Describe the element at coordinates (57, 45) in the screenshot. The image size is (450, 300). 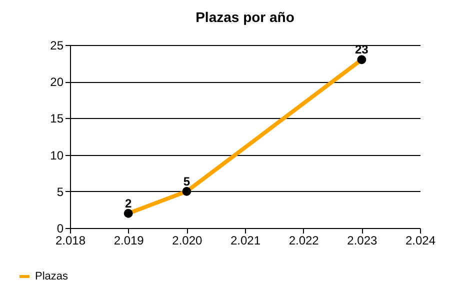
I see `y-tick-label: 25` at that location.